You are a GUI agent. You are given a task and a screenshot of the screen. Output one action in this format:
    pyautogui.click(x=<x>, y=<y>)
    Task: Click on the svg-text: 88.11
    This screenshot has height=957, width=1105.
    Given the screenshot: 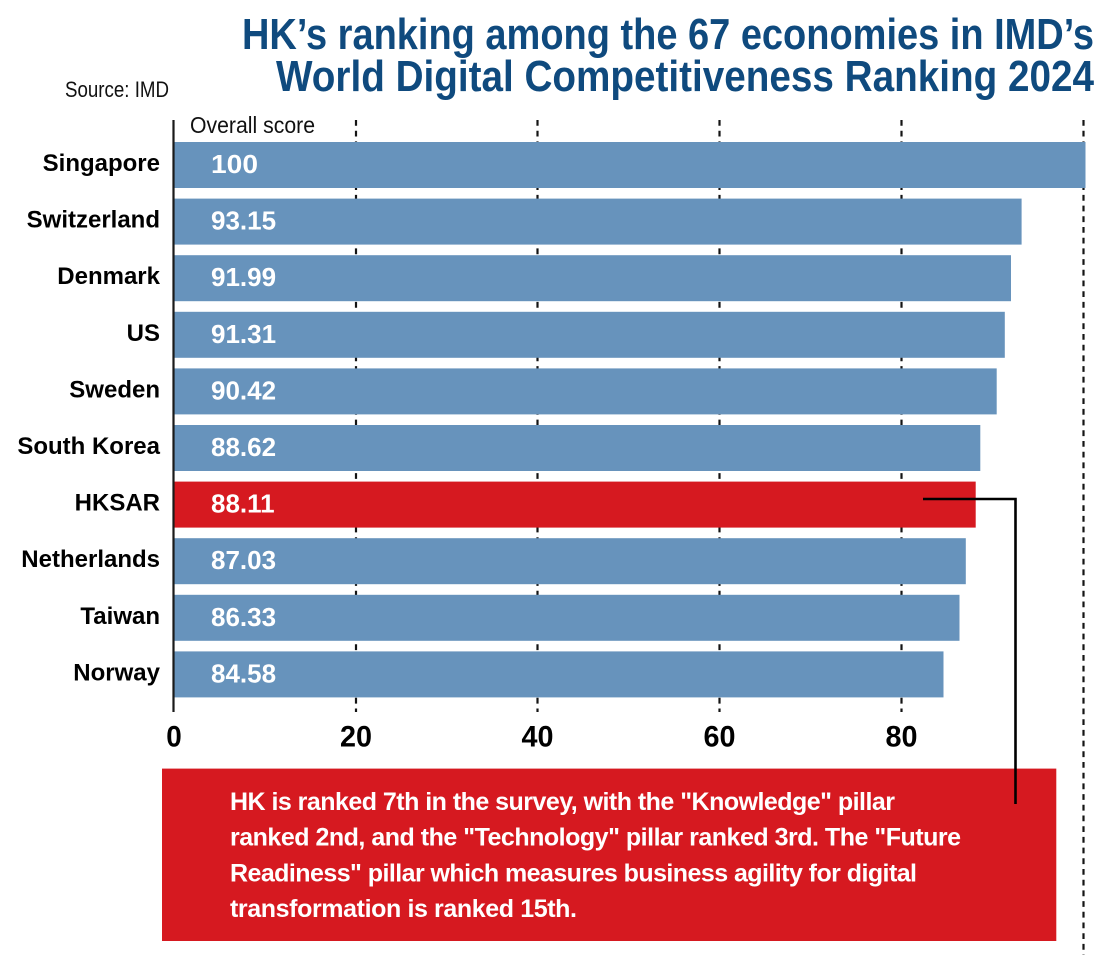 What is the action you would take?
    pyautogui.click(x=243, y=504)
    